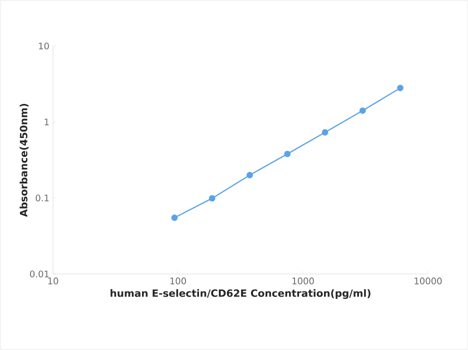  Describe the element at coordinates (42, 198) in the screenshot. I see `y-tick-label: 0.1` at that location.